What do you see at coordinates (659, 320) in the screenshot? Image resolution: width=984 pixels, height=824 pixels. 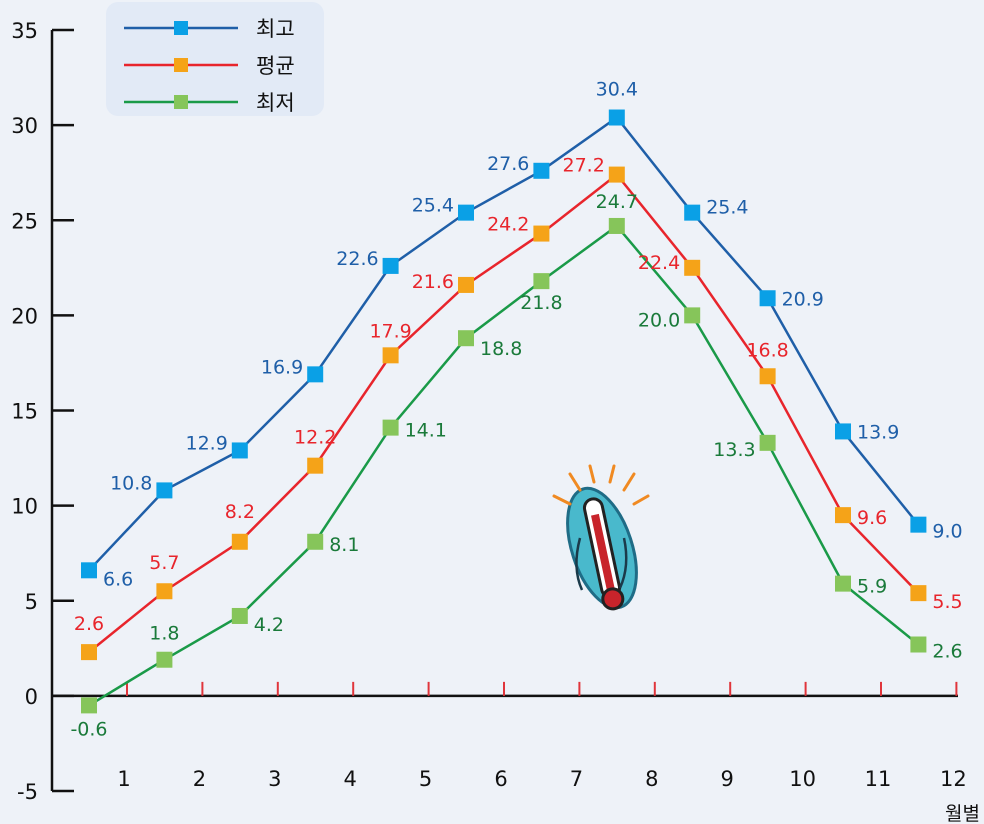 I see `data-label: 20.0` at bounding box center [659, 320].